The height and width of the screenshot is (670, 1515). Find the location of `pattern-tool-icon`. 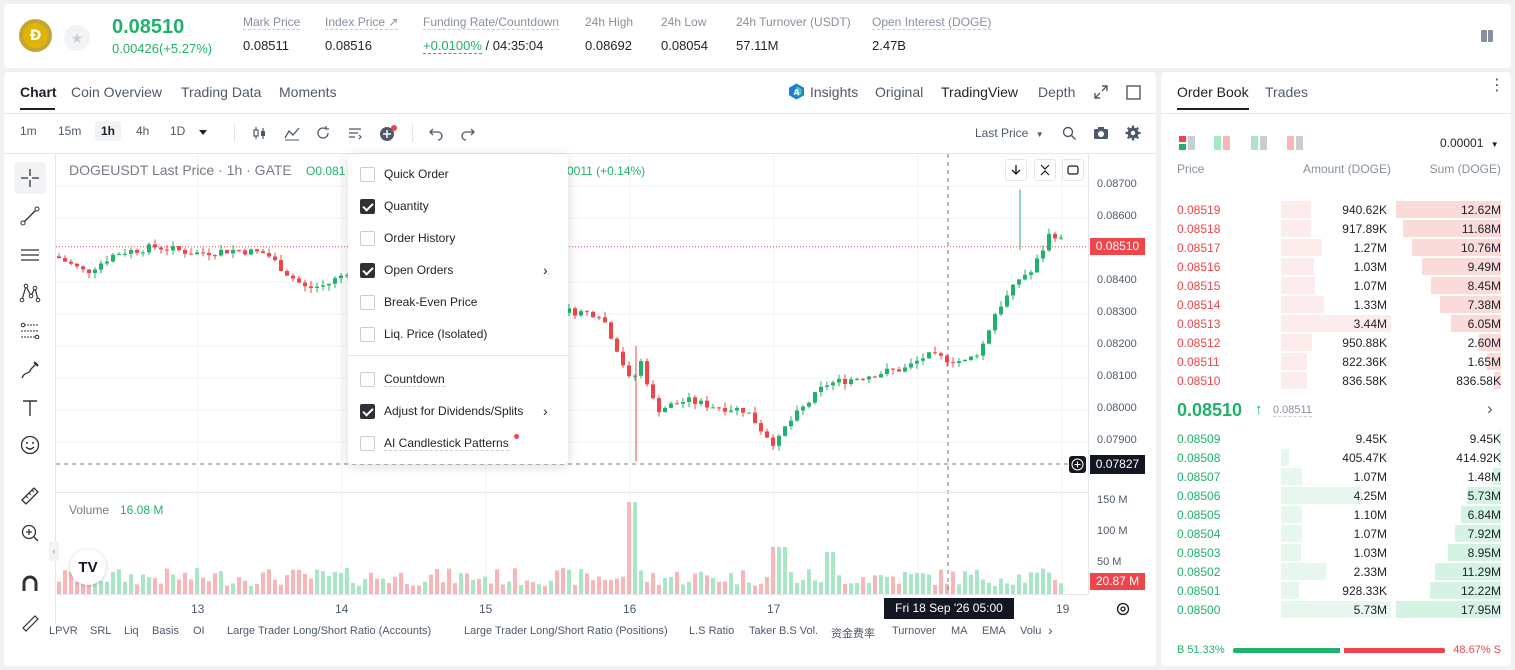

pattern-tool-icon is located at coordinates (30, 293).